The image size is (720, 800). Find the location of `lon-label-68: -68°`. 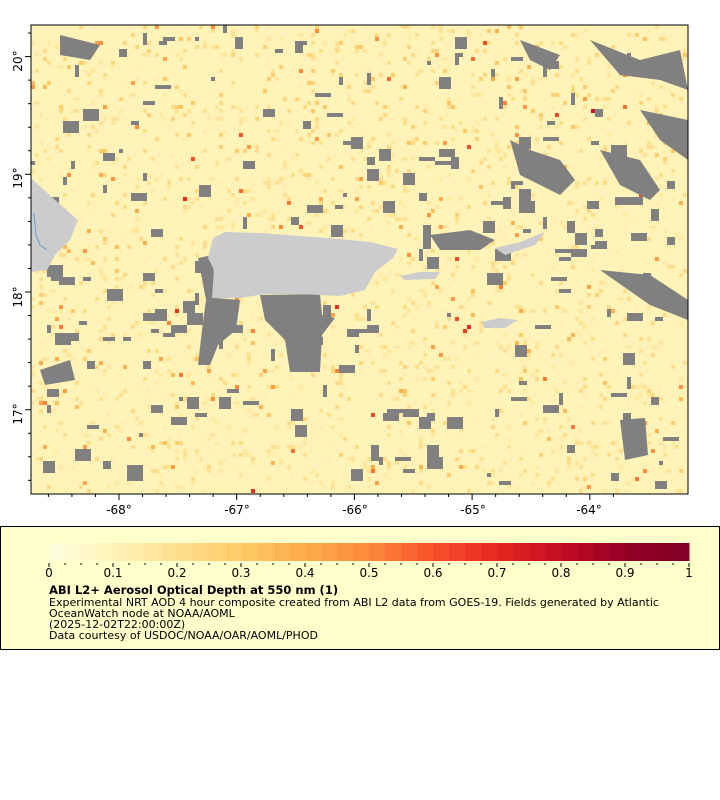

lon-label-68: -68° is located at coordinates (119, 510).